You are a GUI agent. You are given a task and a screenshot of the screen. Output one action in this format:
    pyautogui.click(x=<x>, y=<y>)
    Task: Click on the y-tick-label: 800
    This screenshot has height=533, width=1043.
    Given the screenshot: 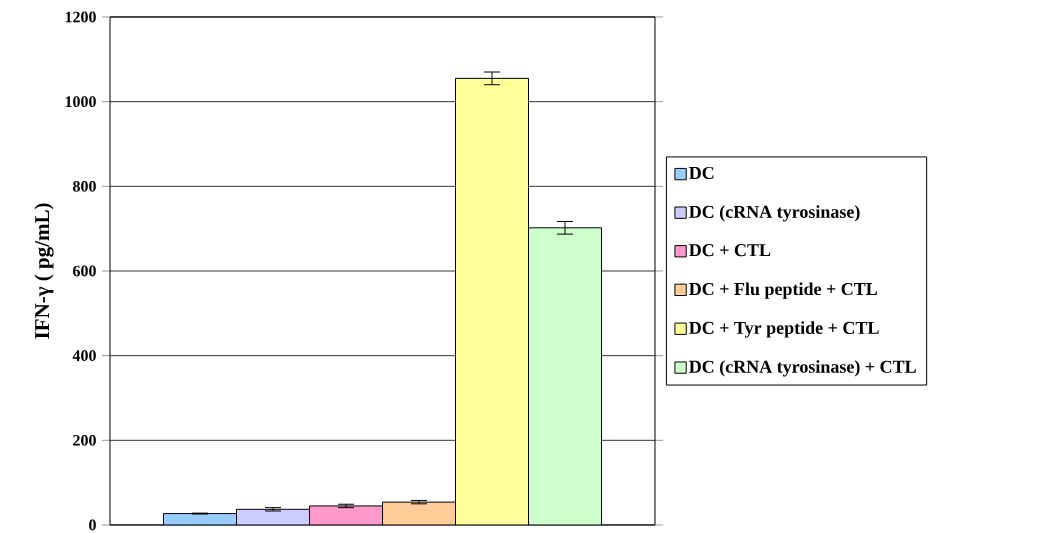 What is the action you would take?
    pyautogui.click(x=84, y=186)
    